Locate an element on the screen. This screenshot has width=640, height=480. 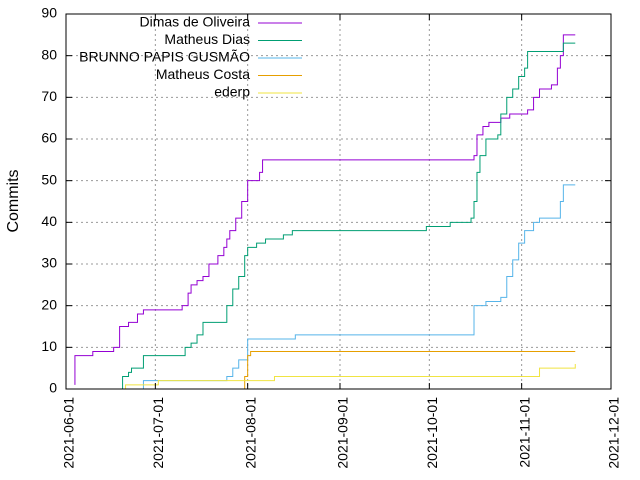
legend-label-4: ederp is located at coordinates (232, 92).